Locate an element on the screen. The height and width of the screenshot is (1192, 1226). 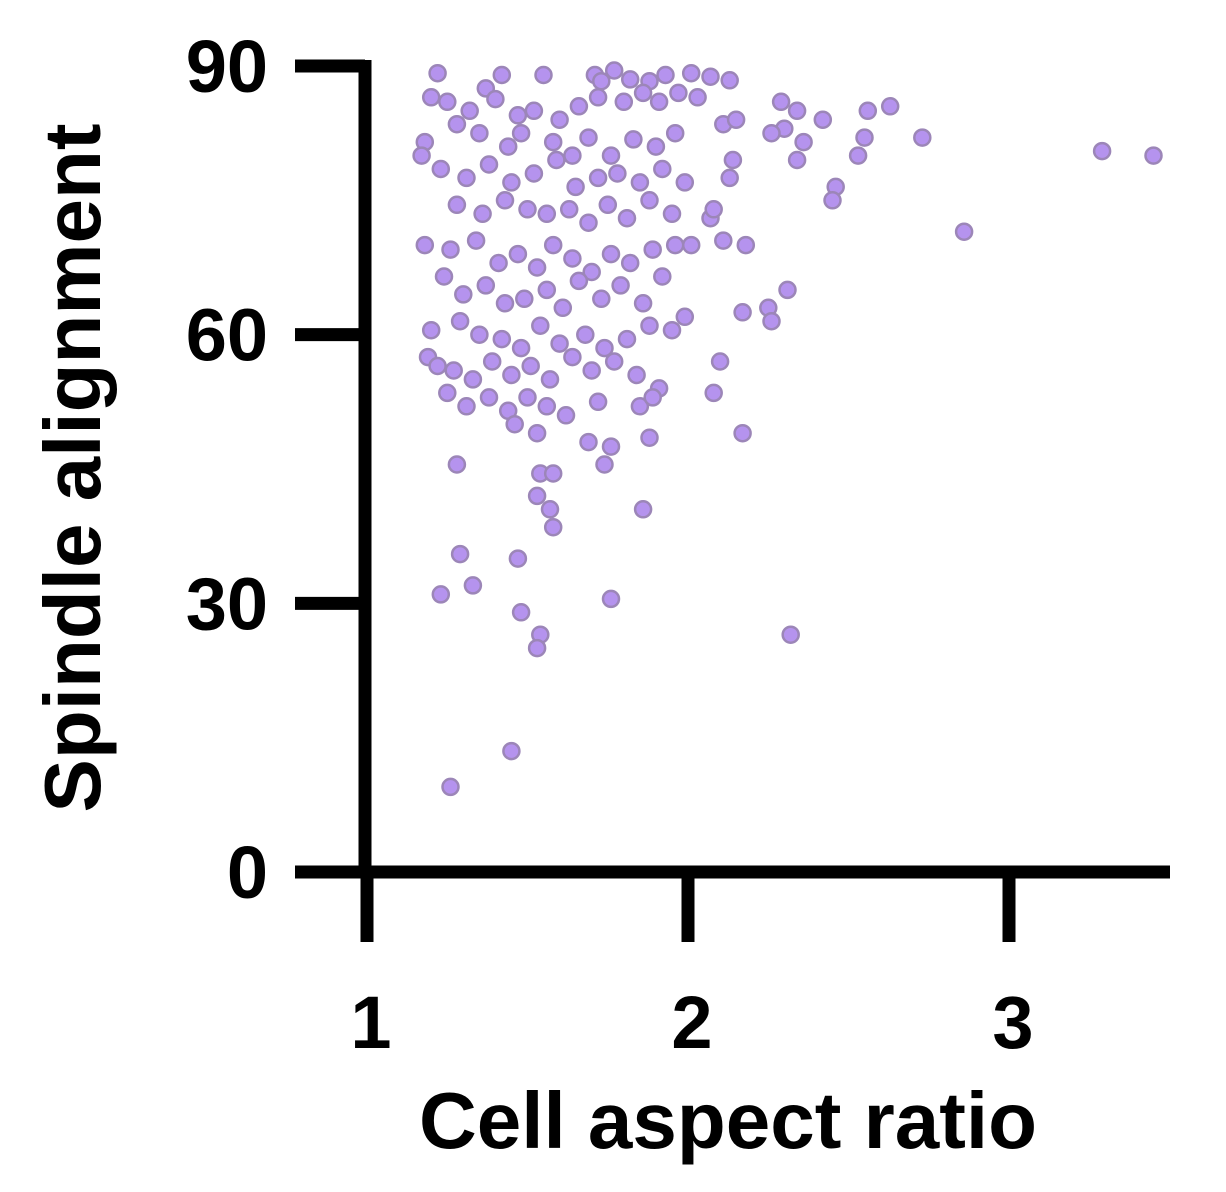
y-tick-label: 0 is located at coordinates (247, 872).